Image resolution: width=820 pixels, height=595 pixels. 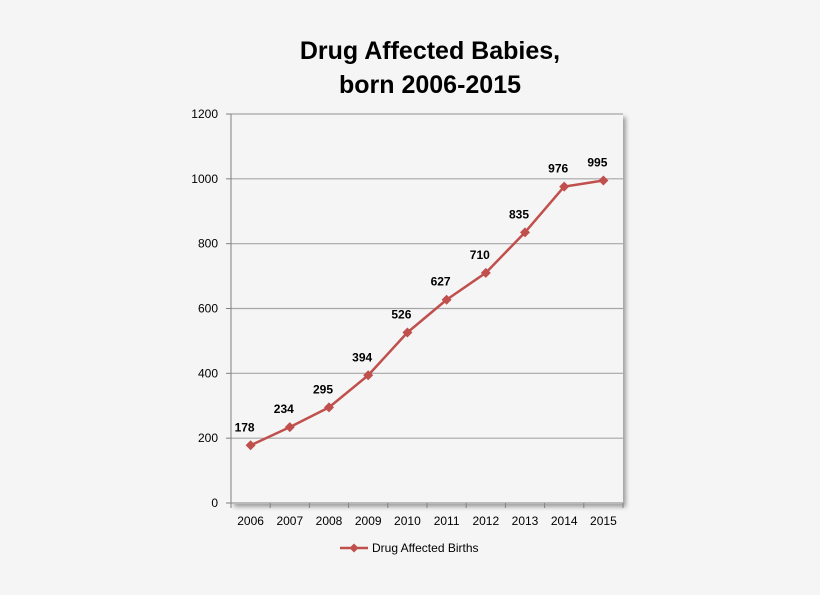 What do you see at coordinates (329, 521) in the screenshot?
I see `x-tick-label: 2008` at bounding box center [329, 521].